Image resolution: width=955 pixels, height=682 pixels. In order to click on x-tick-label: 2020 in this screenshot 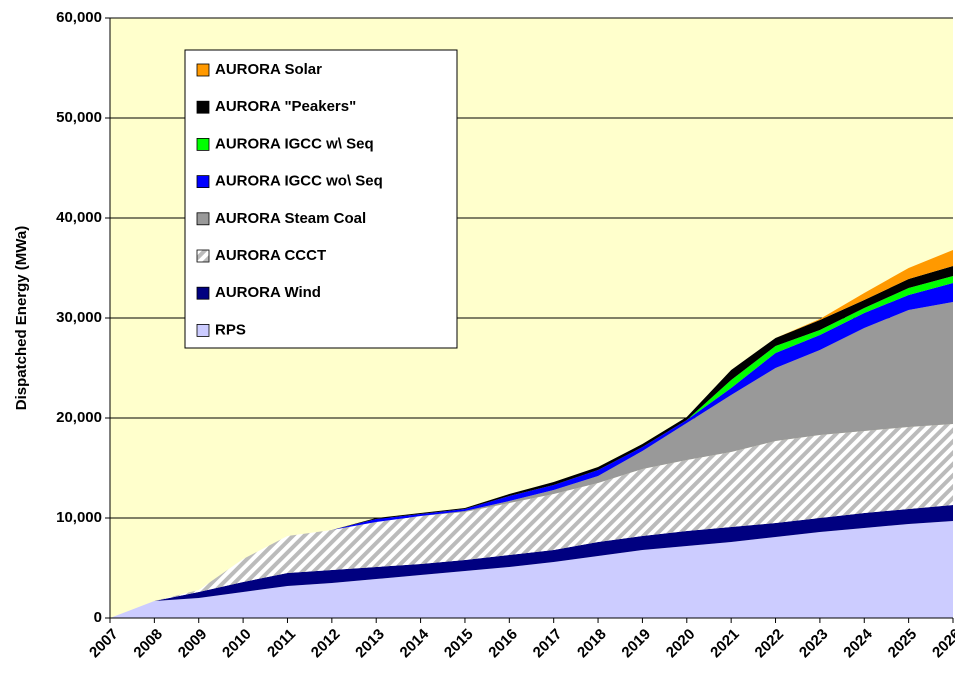, I will do `click(681, 644)`.